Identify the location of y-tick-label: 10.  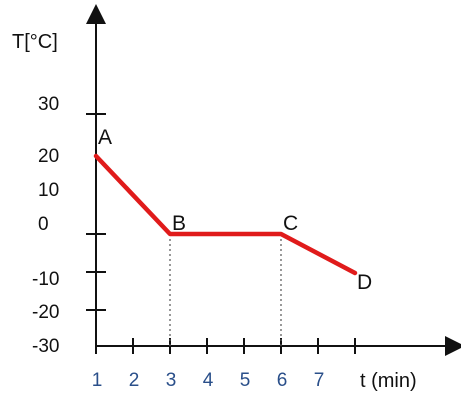
(48, 190).